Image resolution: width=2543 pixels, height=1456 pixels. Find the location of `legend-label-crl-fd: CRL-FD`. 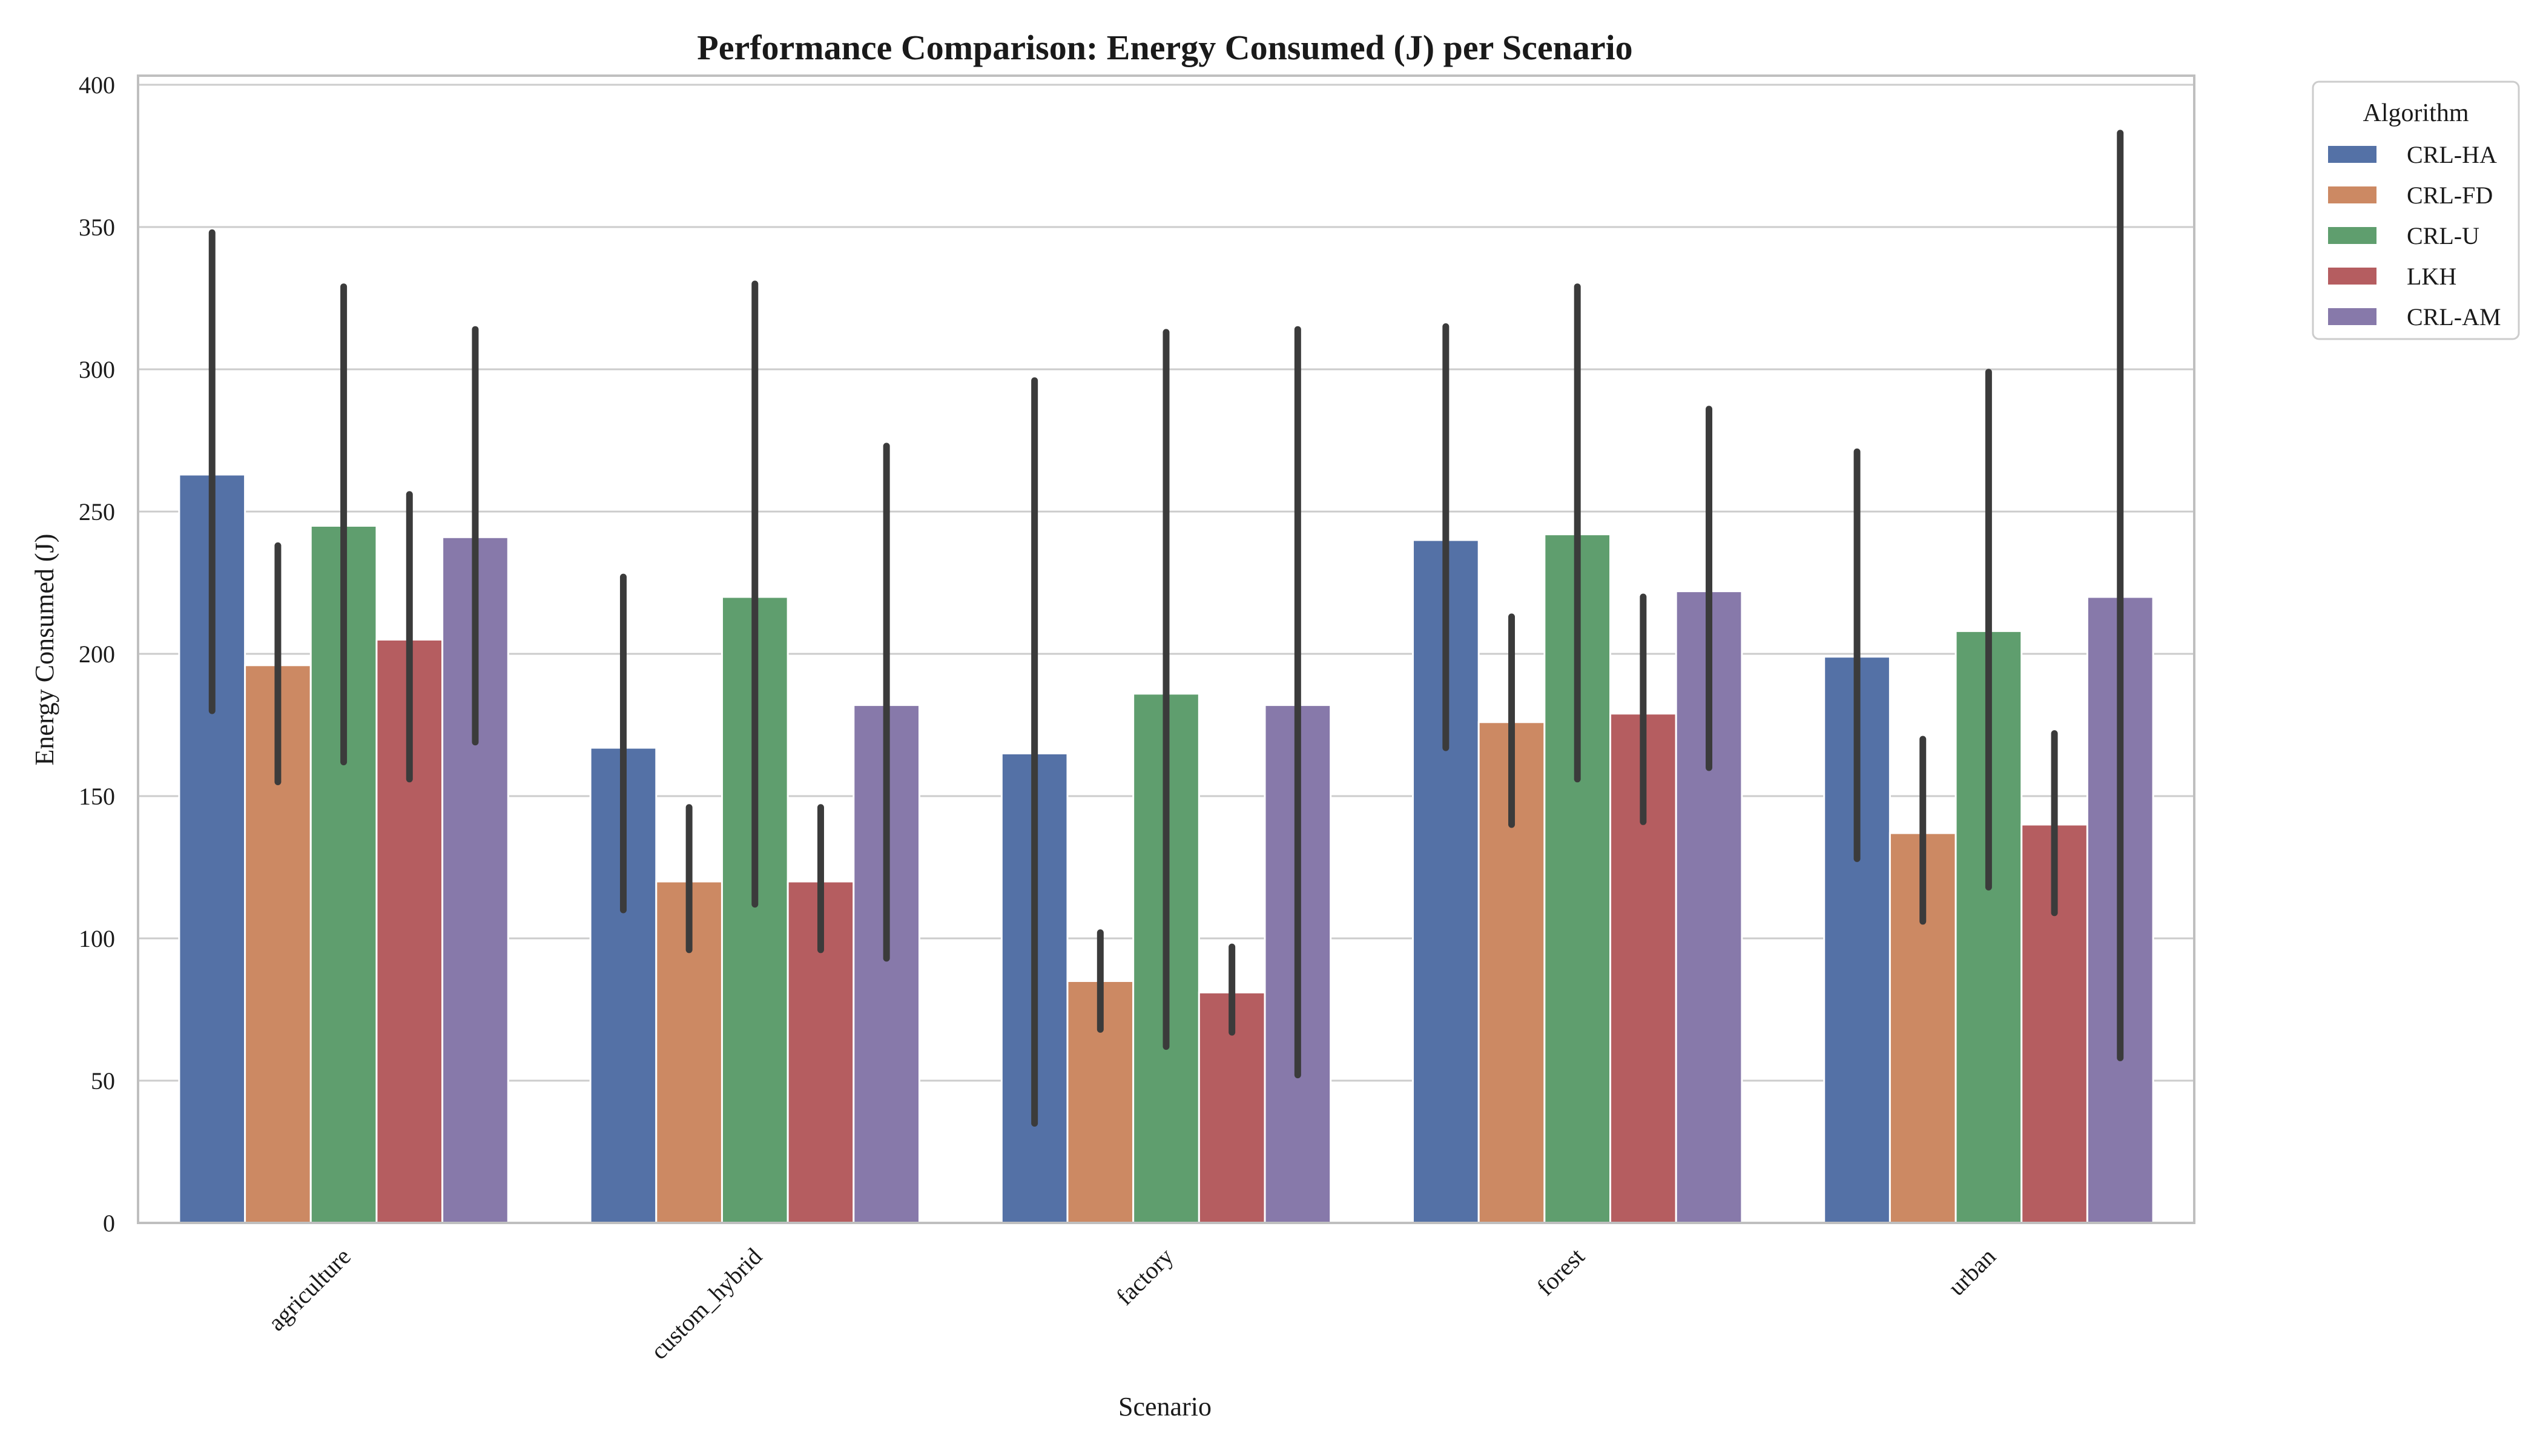

legend-label-crl-fd: CRL-FD is located at coordinates (2450, 195).